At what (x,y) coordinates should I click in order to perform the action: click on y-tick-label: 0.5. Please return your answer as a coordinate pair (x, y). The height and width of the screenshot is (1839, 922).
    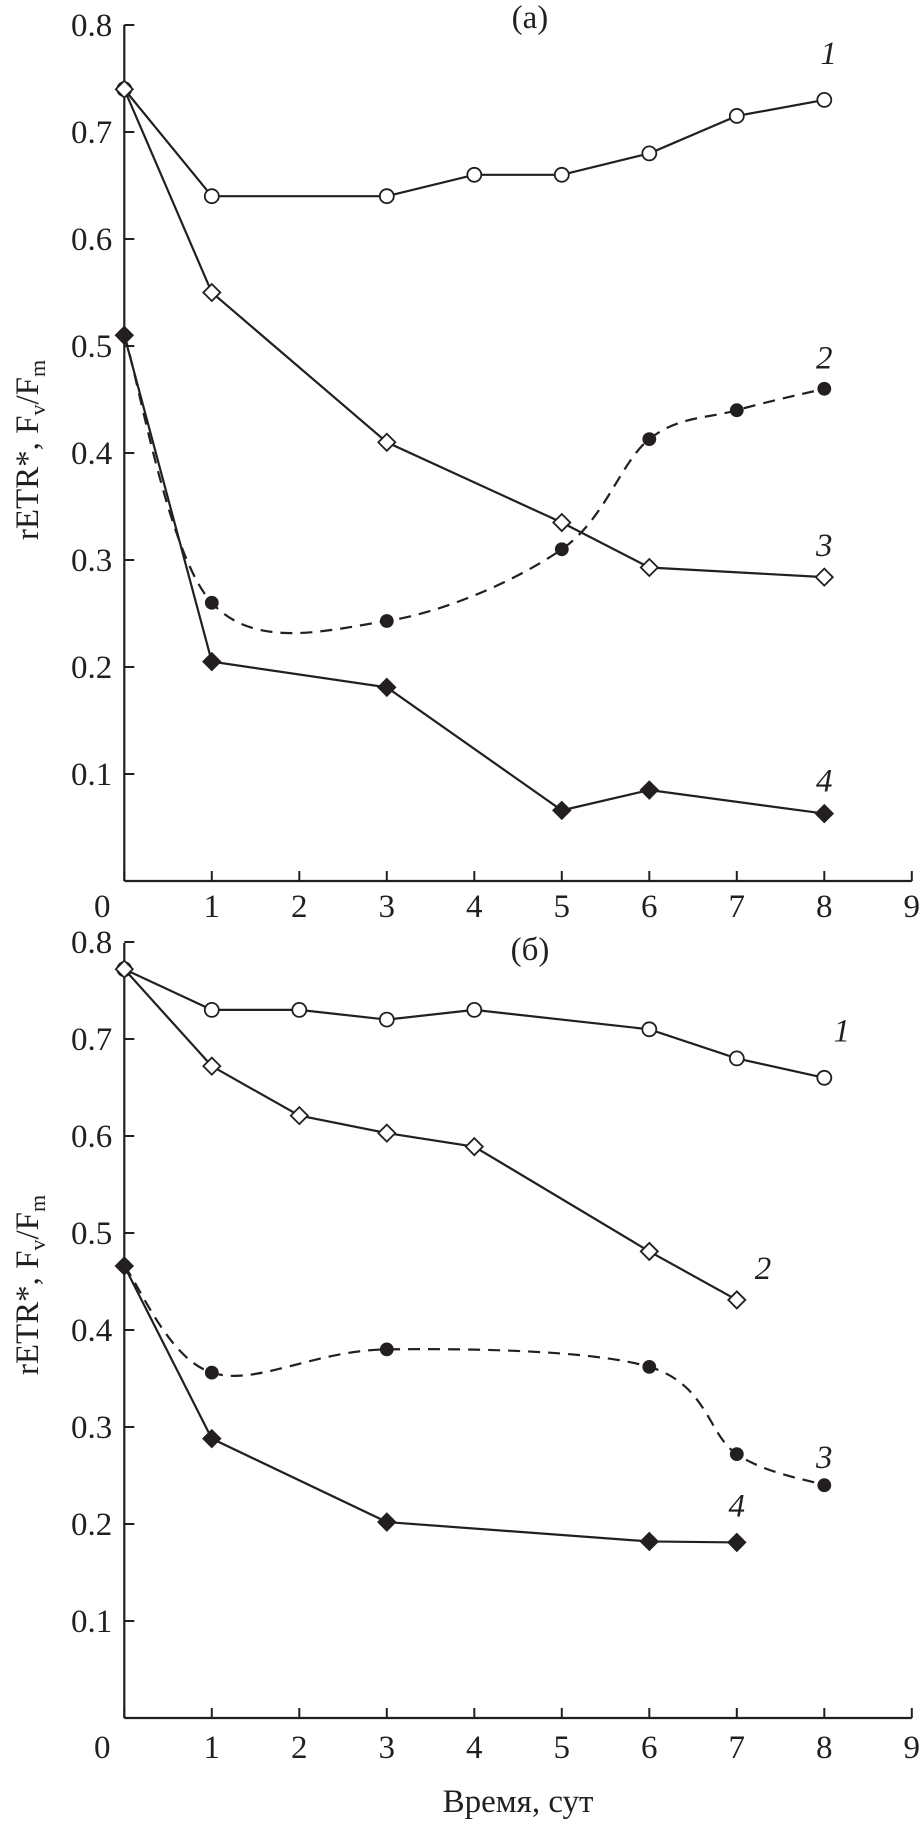
    Looking at the image, I should click on (91, 347).